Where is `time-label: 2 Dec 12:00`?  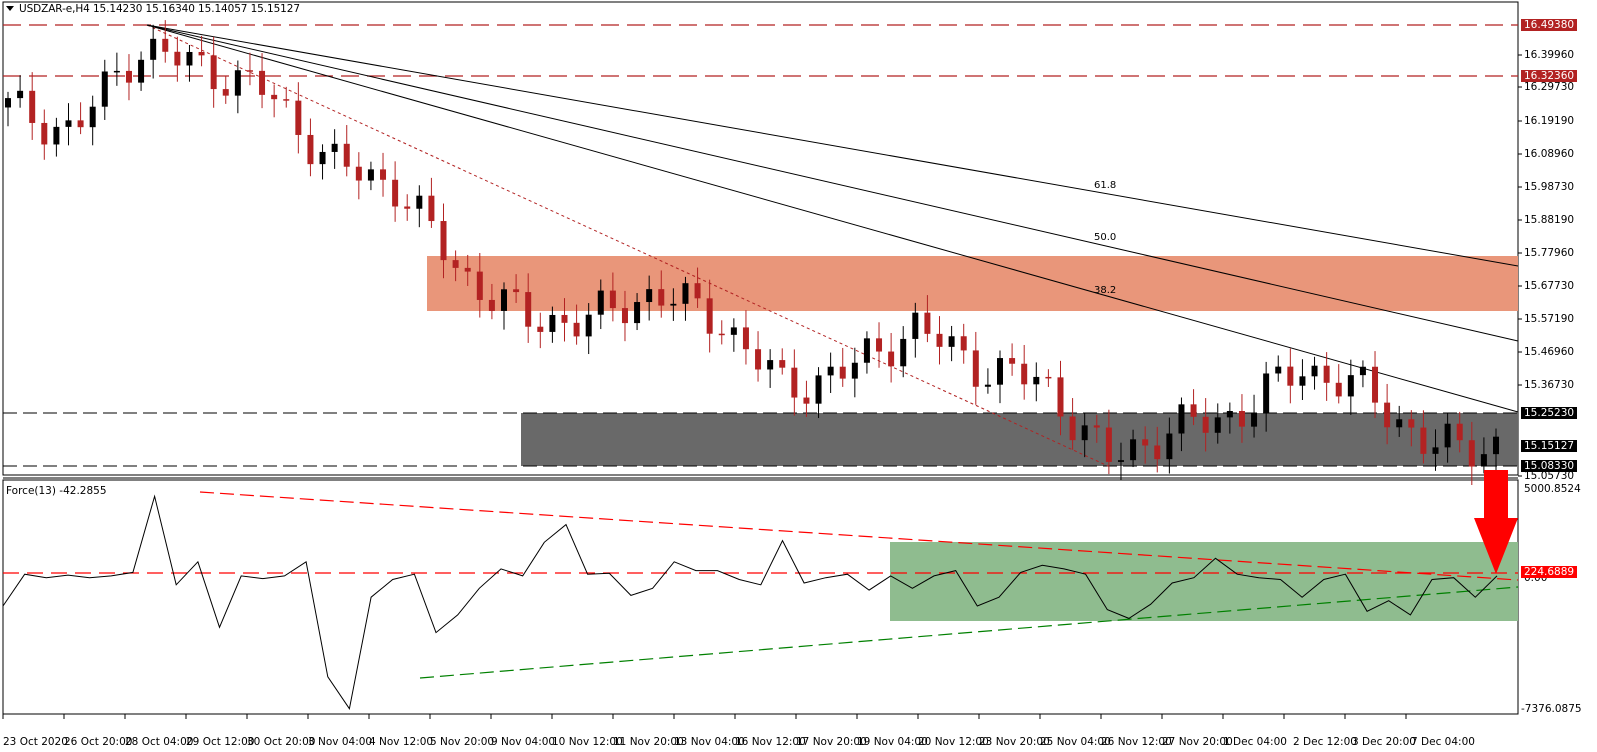
time-label: 2 Dec 12:00 is located at coordinates (1325, 742).